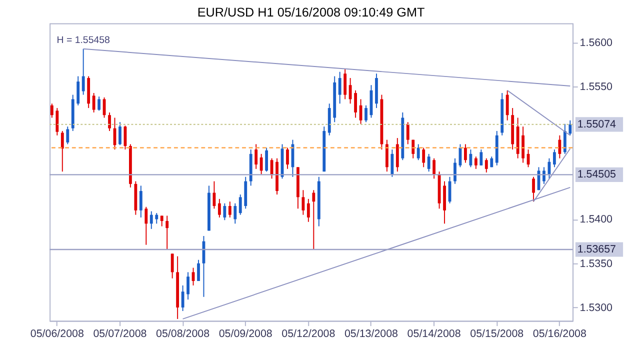 This screenshot has width=625, height=361. What do you see at coordinates (83, 40) in the screenshot?
I see `annotation: H = 1.55458` at bounding box center [83, 40].